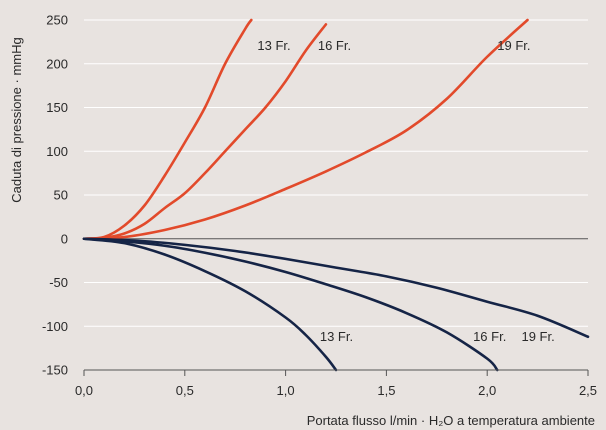 This screenshot has width=606, height=430. What do you see at coordinates (57, 151) in the screenshot?
I see `y-tick-label: 100` at bounding box center [57, 151].